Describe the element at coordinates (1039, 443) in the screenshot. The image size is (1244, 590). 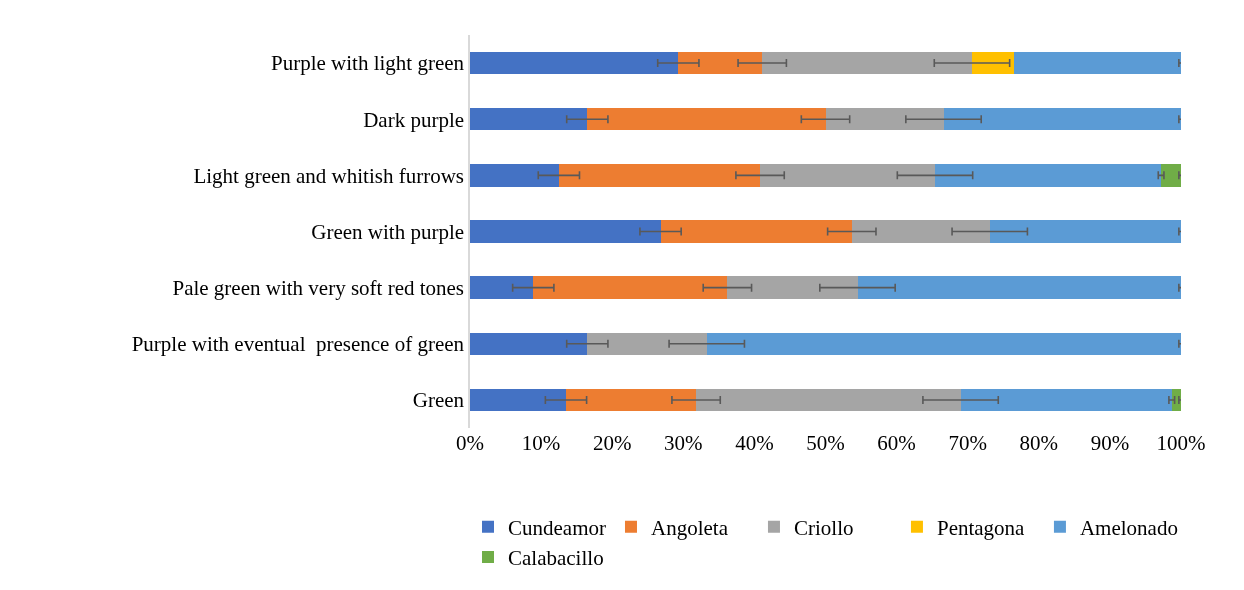
I see `x-tick-label: 80%` at that location.